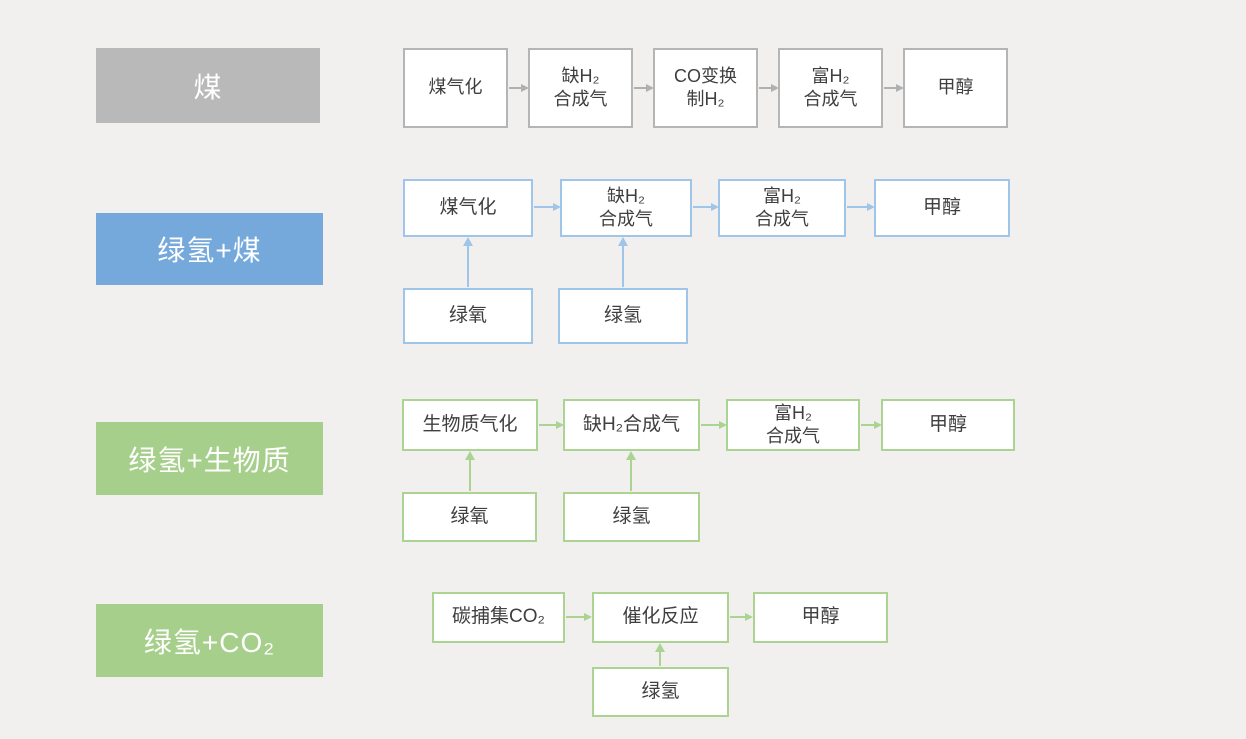  Describe the element at coordinates (209, 640) in the screenshot. I see `row-label-green-h2-co2: 绿氢+CO₂` at that location.